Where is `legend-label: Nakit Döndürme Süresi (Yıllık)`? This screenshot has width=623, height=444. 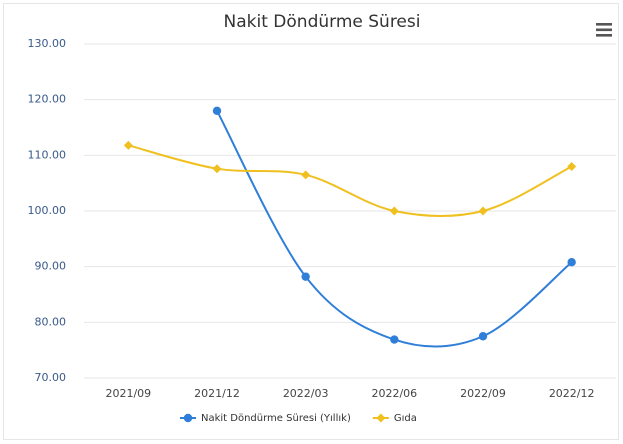
legend-label: Nakit Döndürme Süresi (Yıllık) is located at coordinates (276, 418).